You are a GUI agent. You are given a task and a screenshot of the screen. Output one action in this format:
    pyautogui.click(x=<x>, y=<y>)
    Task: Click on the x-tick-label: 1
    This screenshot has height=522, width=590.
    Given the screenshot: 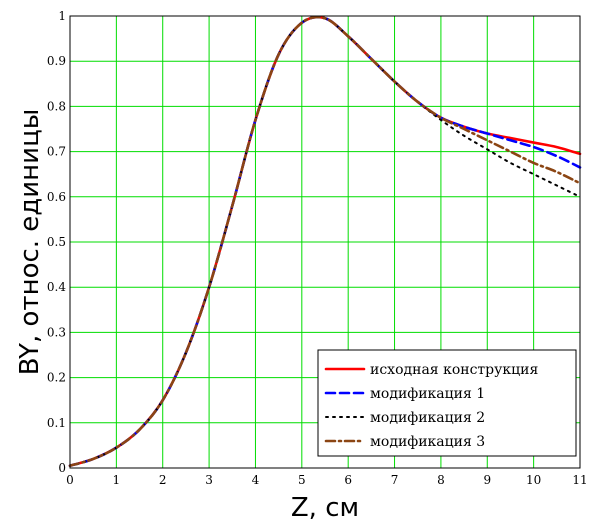 What is the action you would take?
    pyautogui.click(x=117, y=480)
    